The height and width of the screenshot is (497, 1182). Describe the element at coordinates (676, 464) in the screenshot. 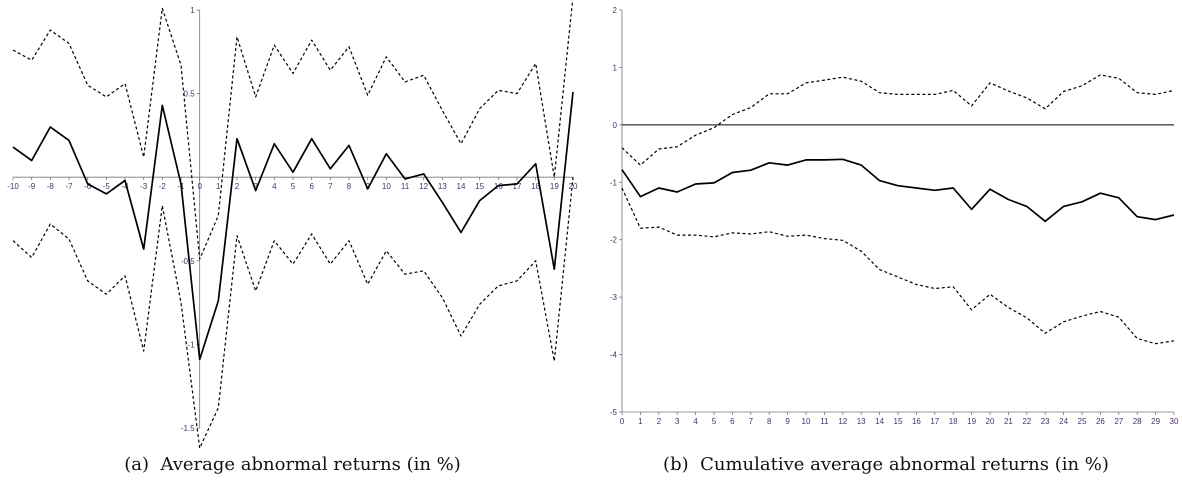

I see `caption-b-tag: (b)` at that location.